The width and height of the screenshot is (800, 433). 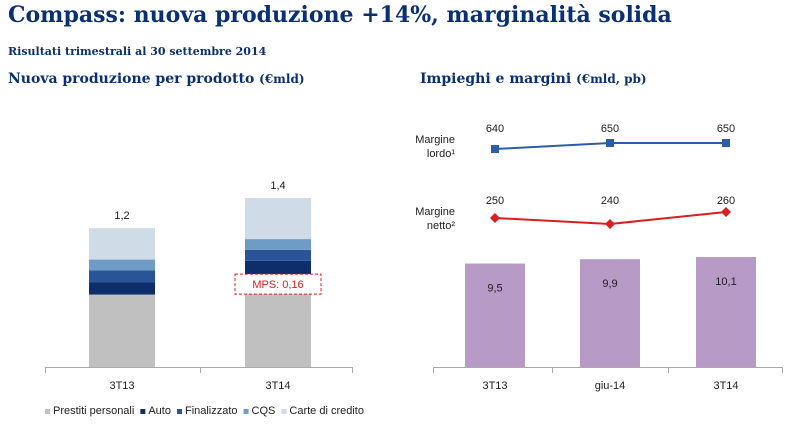 I want to click on legend-swatch-carte-di-credito, so click(x=284, y=411).